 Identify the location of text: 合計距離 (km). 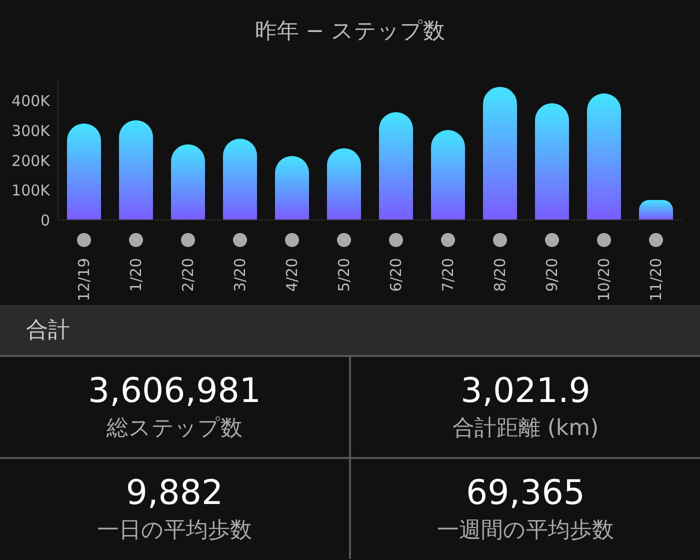
(525, 429).